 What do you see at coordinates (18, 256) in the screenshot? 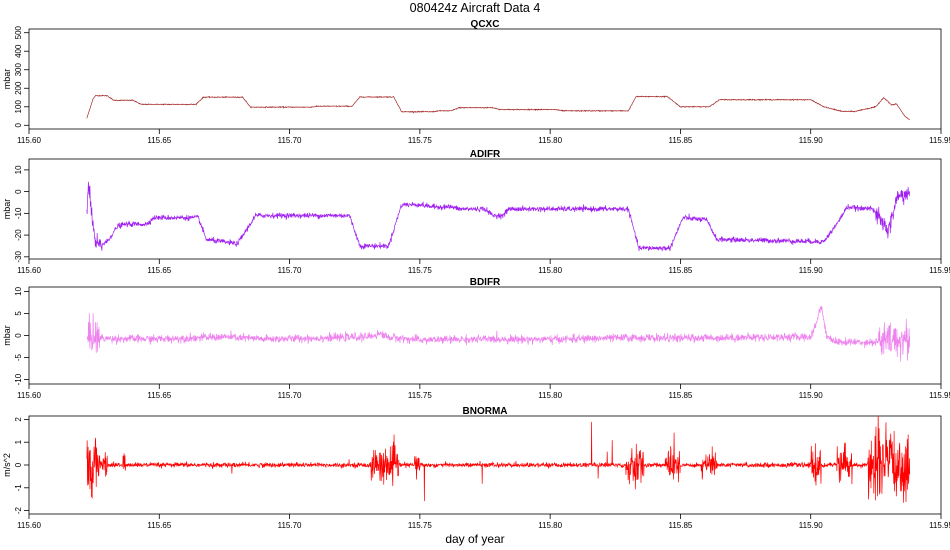
I see `y-tick-label: -30` at bounding box center [18, 256].